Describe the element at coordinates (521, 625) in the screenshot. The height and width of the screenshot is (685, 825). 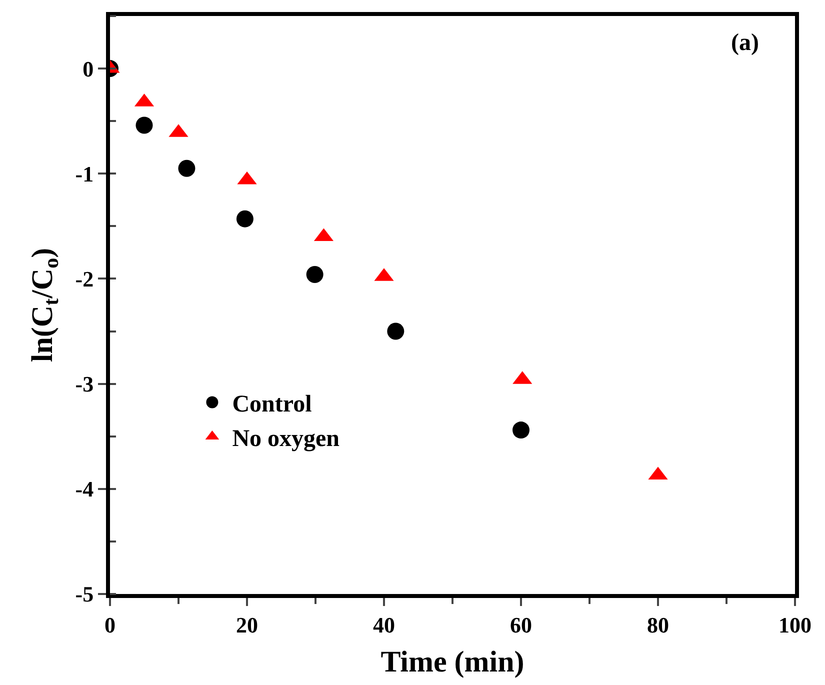
I see `x-tick-label: 60` at that location.